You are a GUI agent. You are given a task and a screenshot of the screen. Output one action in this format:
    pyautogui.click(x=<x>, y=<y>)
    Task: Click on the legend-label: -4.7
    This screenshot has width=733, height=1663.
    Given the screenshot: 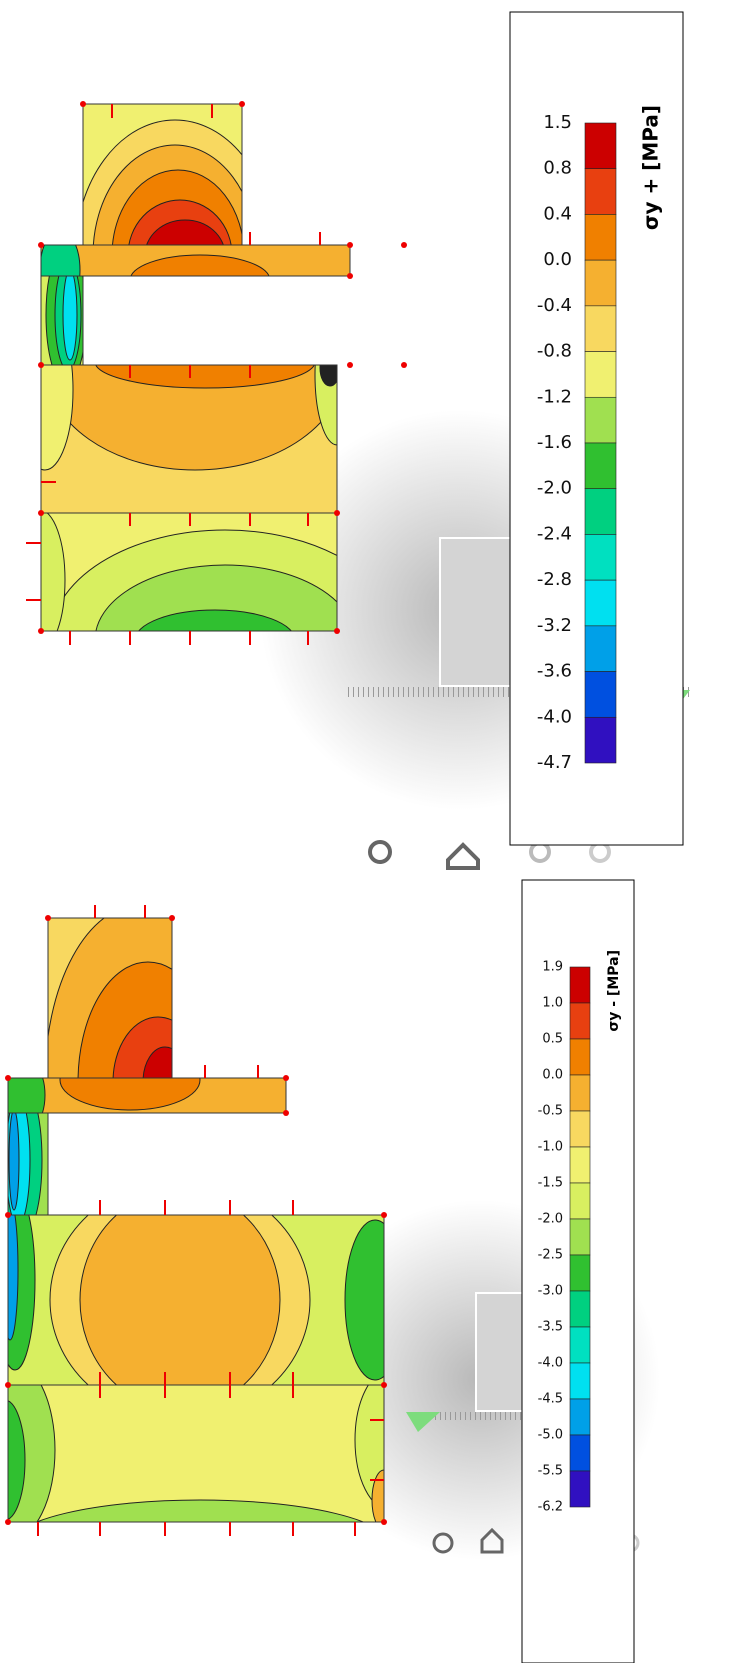 What is the action you would take?
    pyautogui.click(x=554, y=762)
    